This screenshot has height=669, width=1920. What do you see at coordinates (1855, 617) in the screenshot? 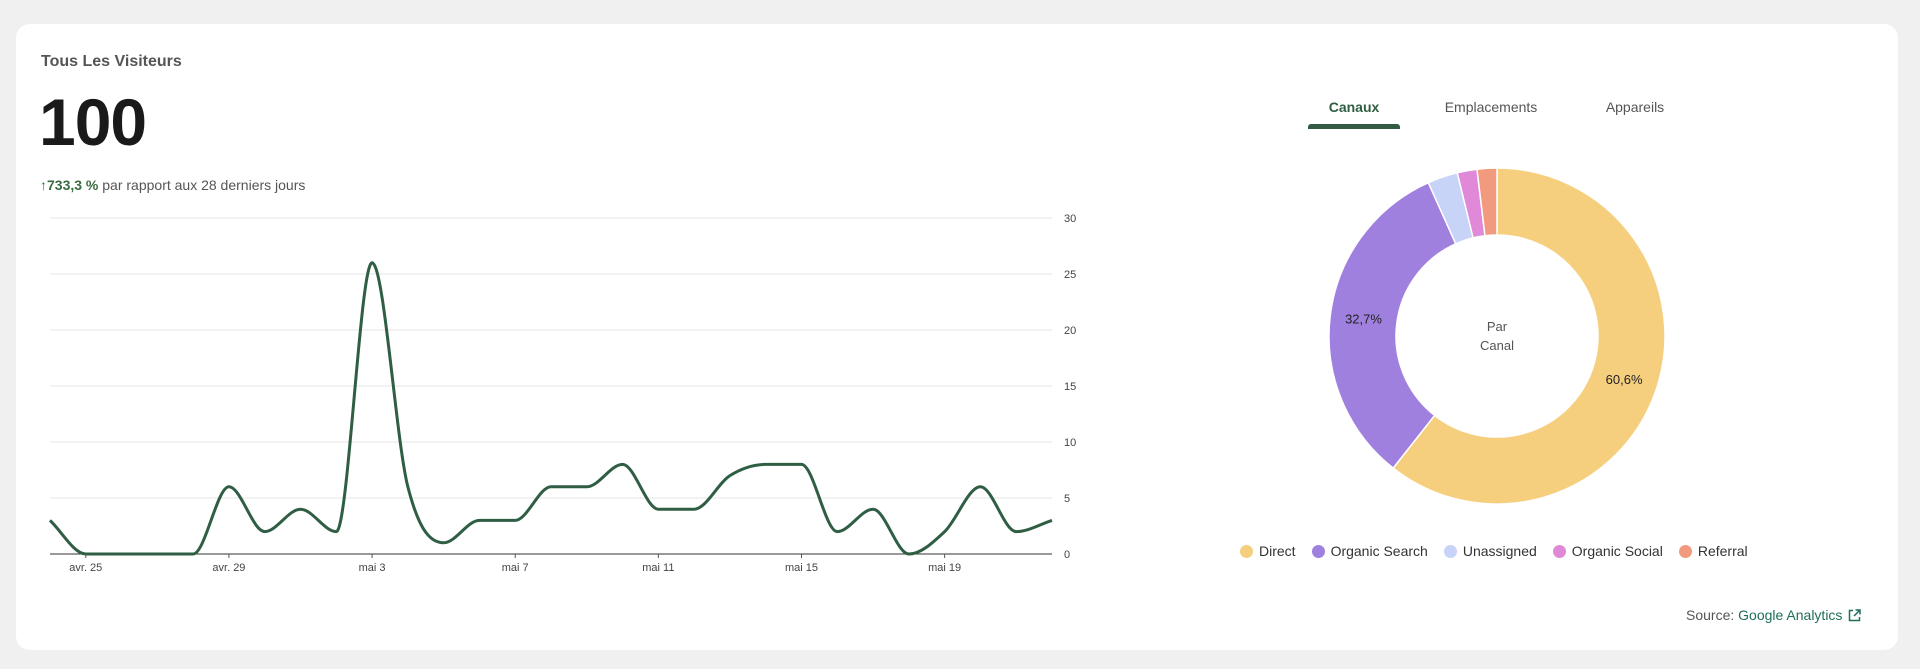
I see `external-link-icon` at bounding box center [1855, 617].